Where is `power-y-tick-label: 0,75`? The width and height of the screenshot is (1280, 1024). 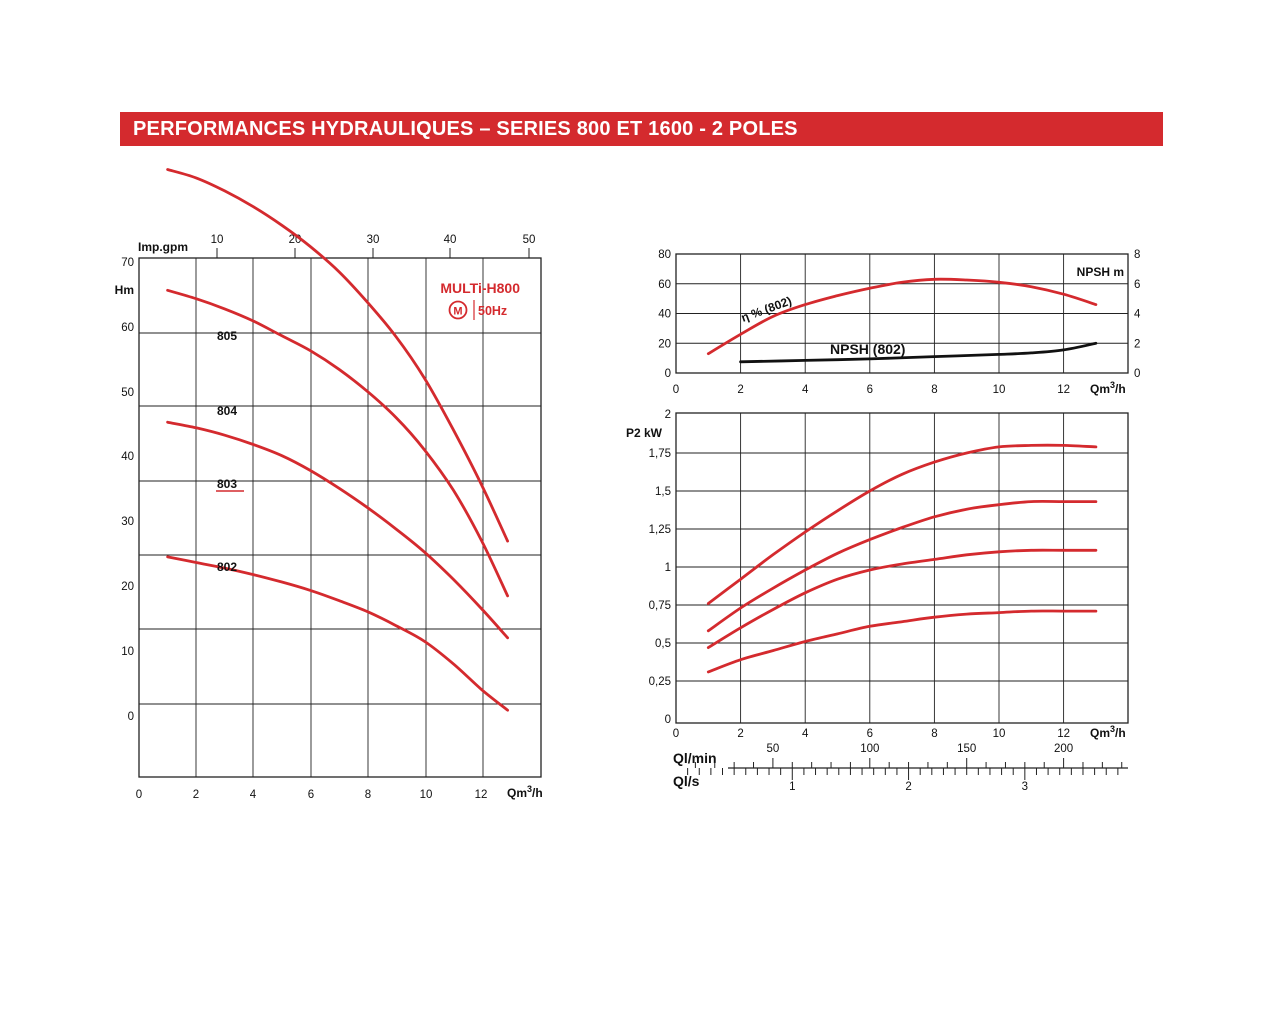 power-y-tick-label: 0,75 is located at coordinates (660, 606).